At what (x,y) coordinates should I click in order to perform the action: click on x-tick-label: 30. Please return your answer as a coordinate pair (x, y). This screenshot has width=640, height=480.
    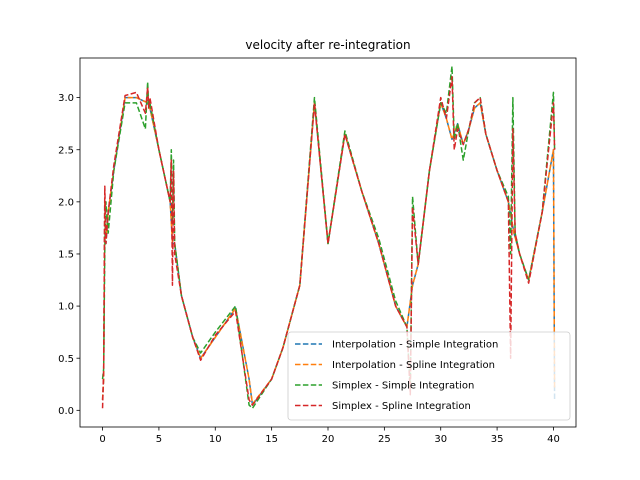
    Looking at the image, I should click on (440, 439).